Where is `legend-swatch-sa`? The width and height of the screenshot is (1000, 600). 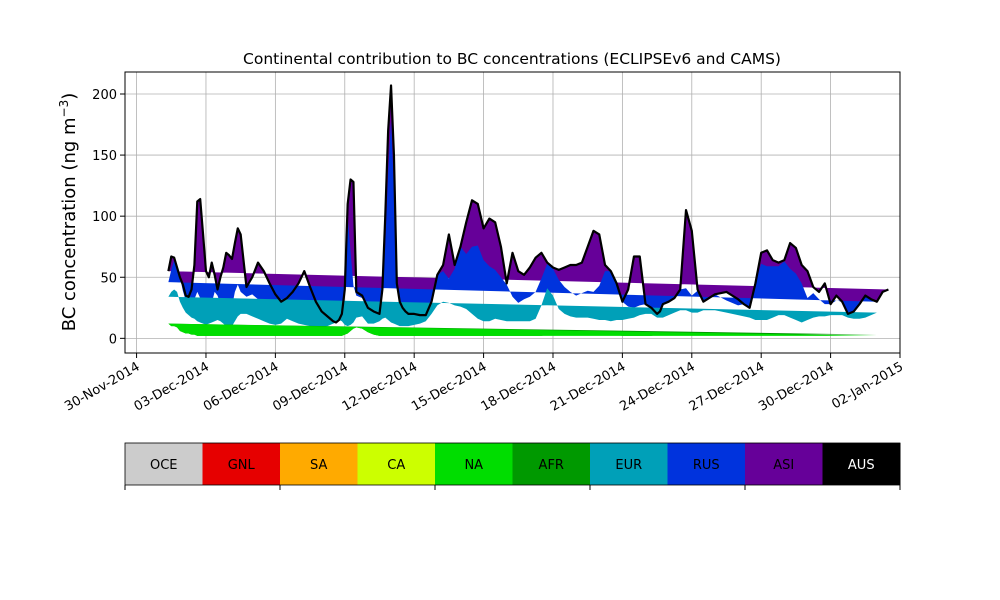
legend-swatch-sa is located at coordinates (319, 464).